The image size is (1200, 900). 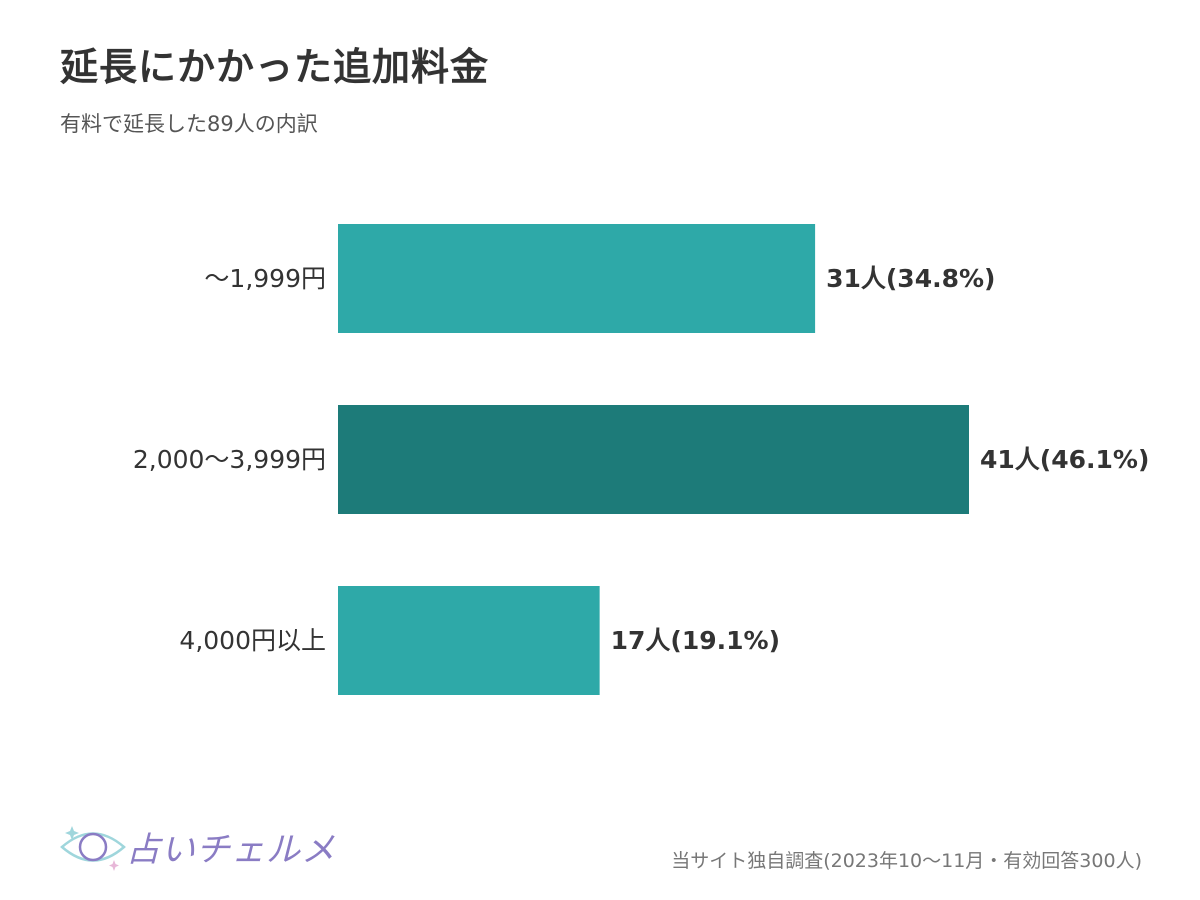 What do you see at coordinates (906, 861) in the screenshot?
I see `source-note: 当サイト独自調査(2023年10〜11月・有効回答300人)` at bounding box center [906, 861].